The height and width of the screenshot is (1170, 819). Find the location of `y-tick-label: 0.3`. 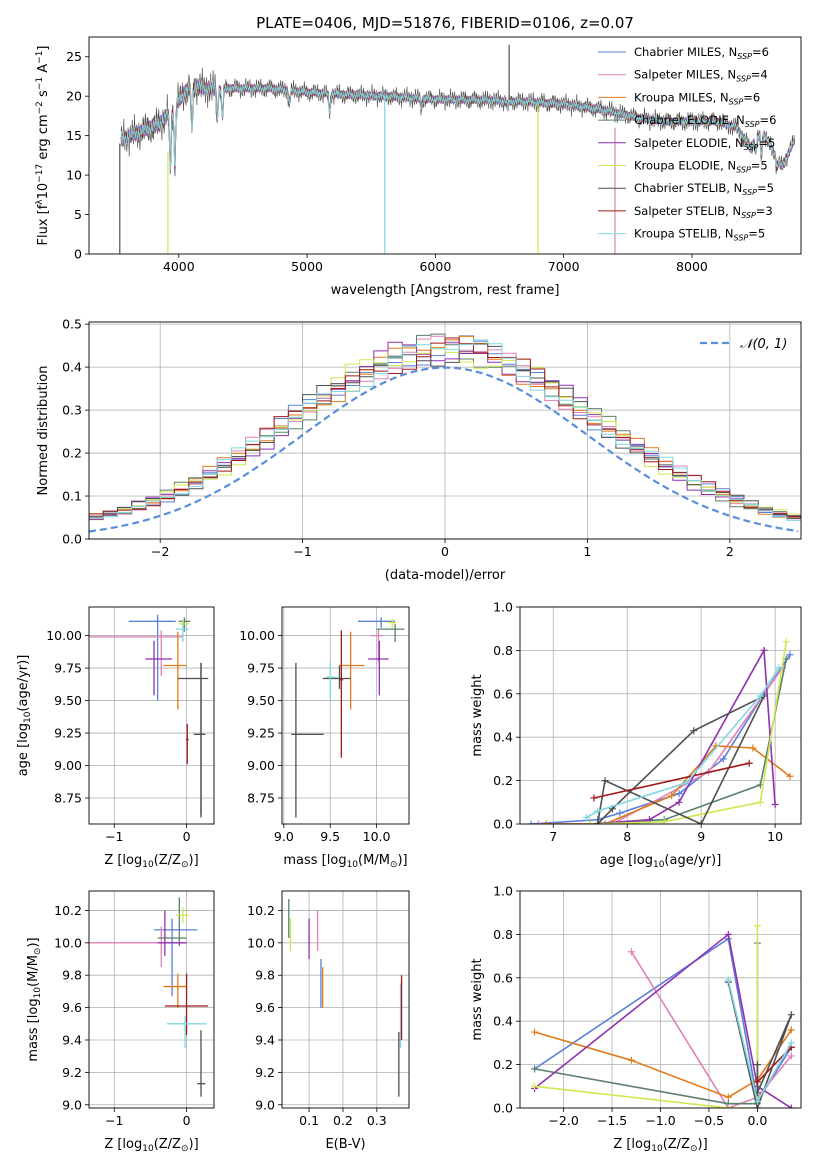

y-tick-label: 0.3 is located at coordinates (72, 410).